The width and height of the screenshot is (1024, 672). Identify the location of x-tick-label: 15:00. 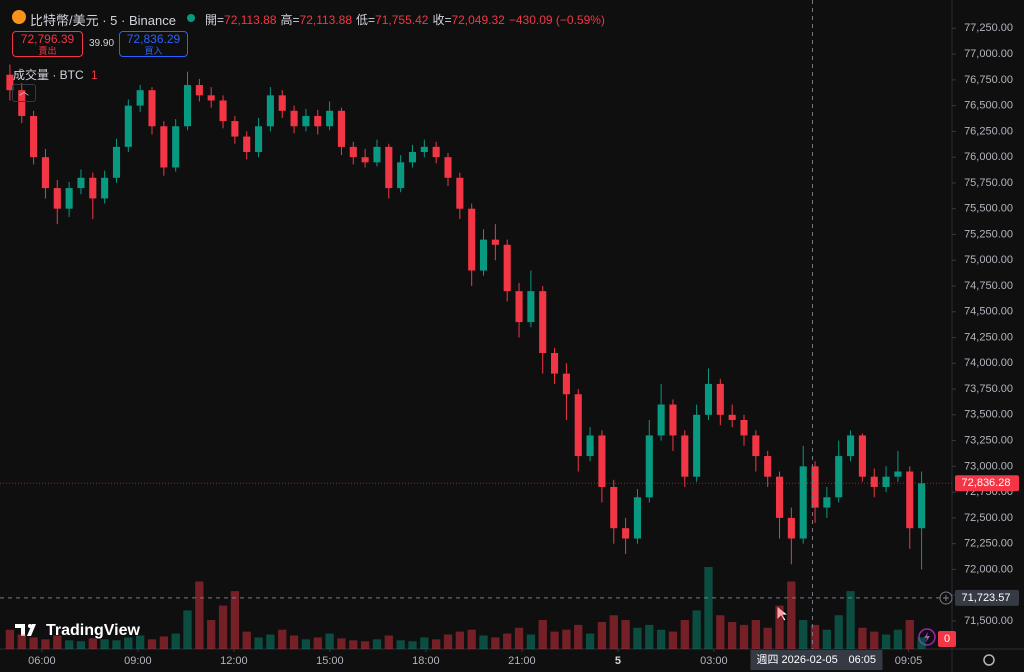
(330, 661).